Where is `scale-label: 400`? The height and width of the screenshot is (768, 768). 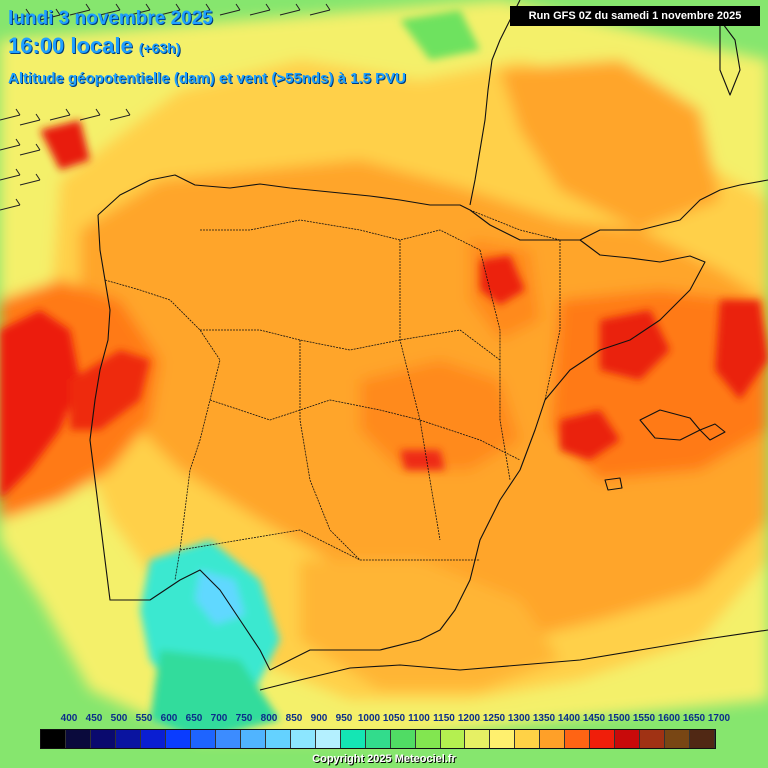
scale-label: 400 is located at coordinates (69, 718).